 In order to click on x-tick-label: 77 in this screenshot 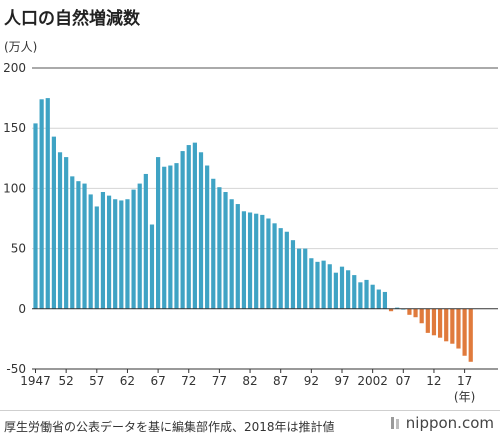, I will do `click(219, 381)`.